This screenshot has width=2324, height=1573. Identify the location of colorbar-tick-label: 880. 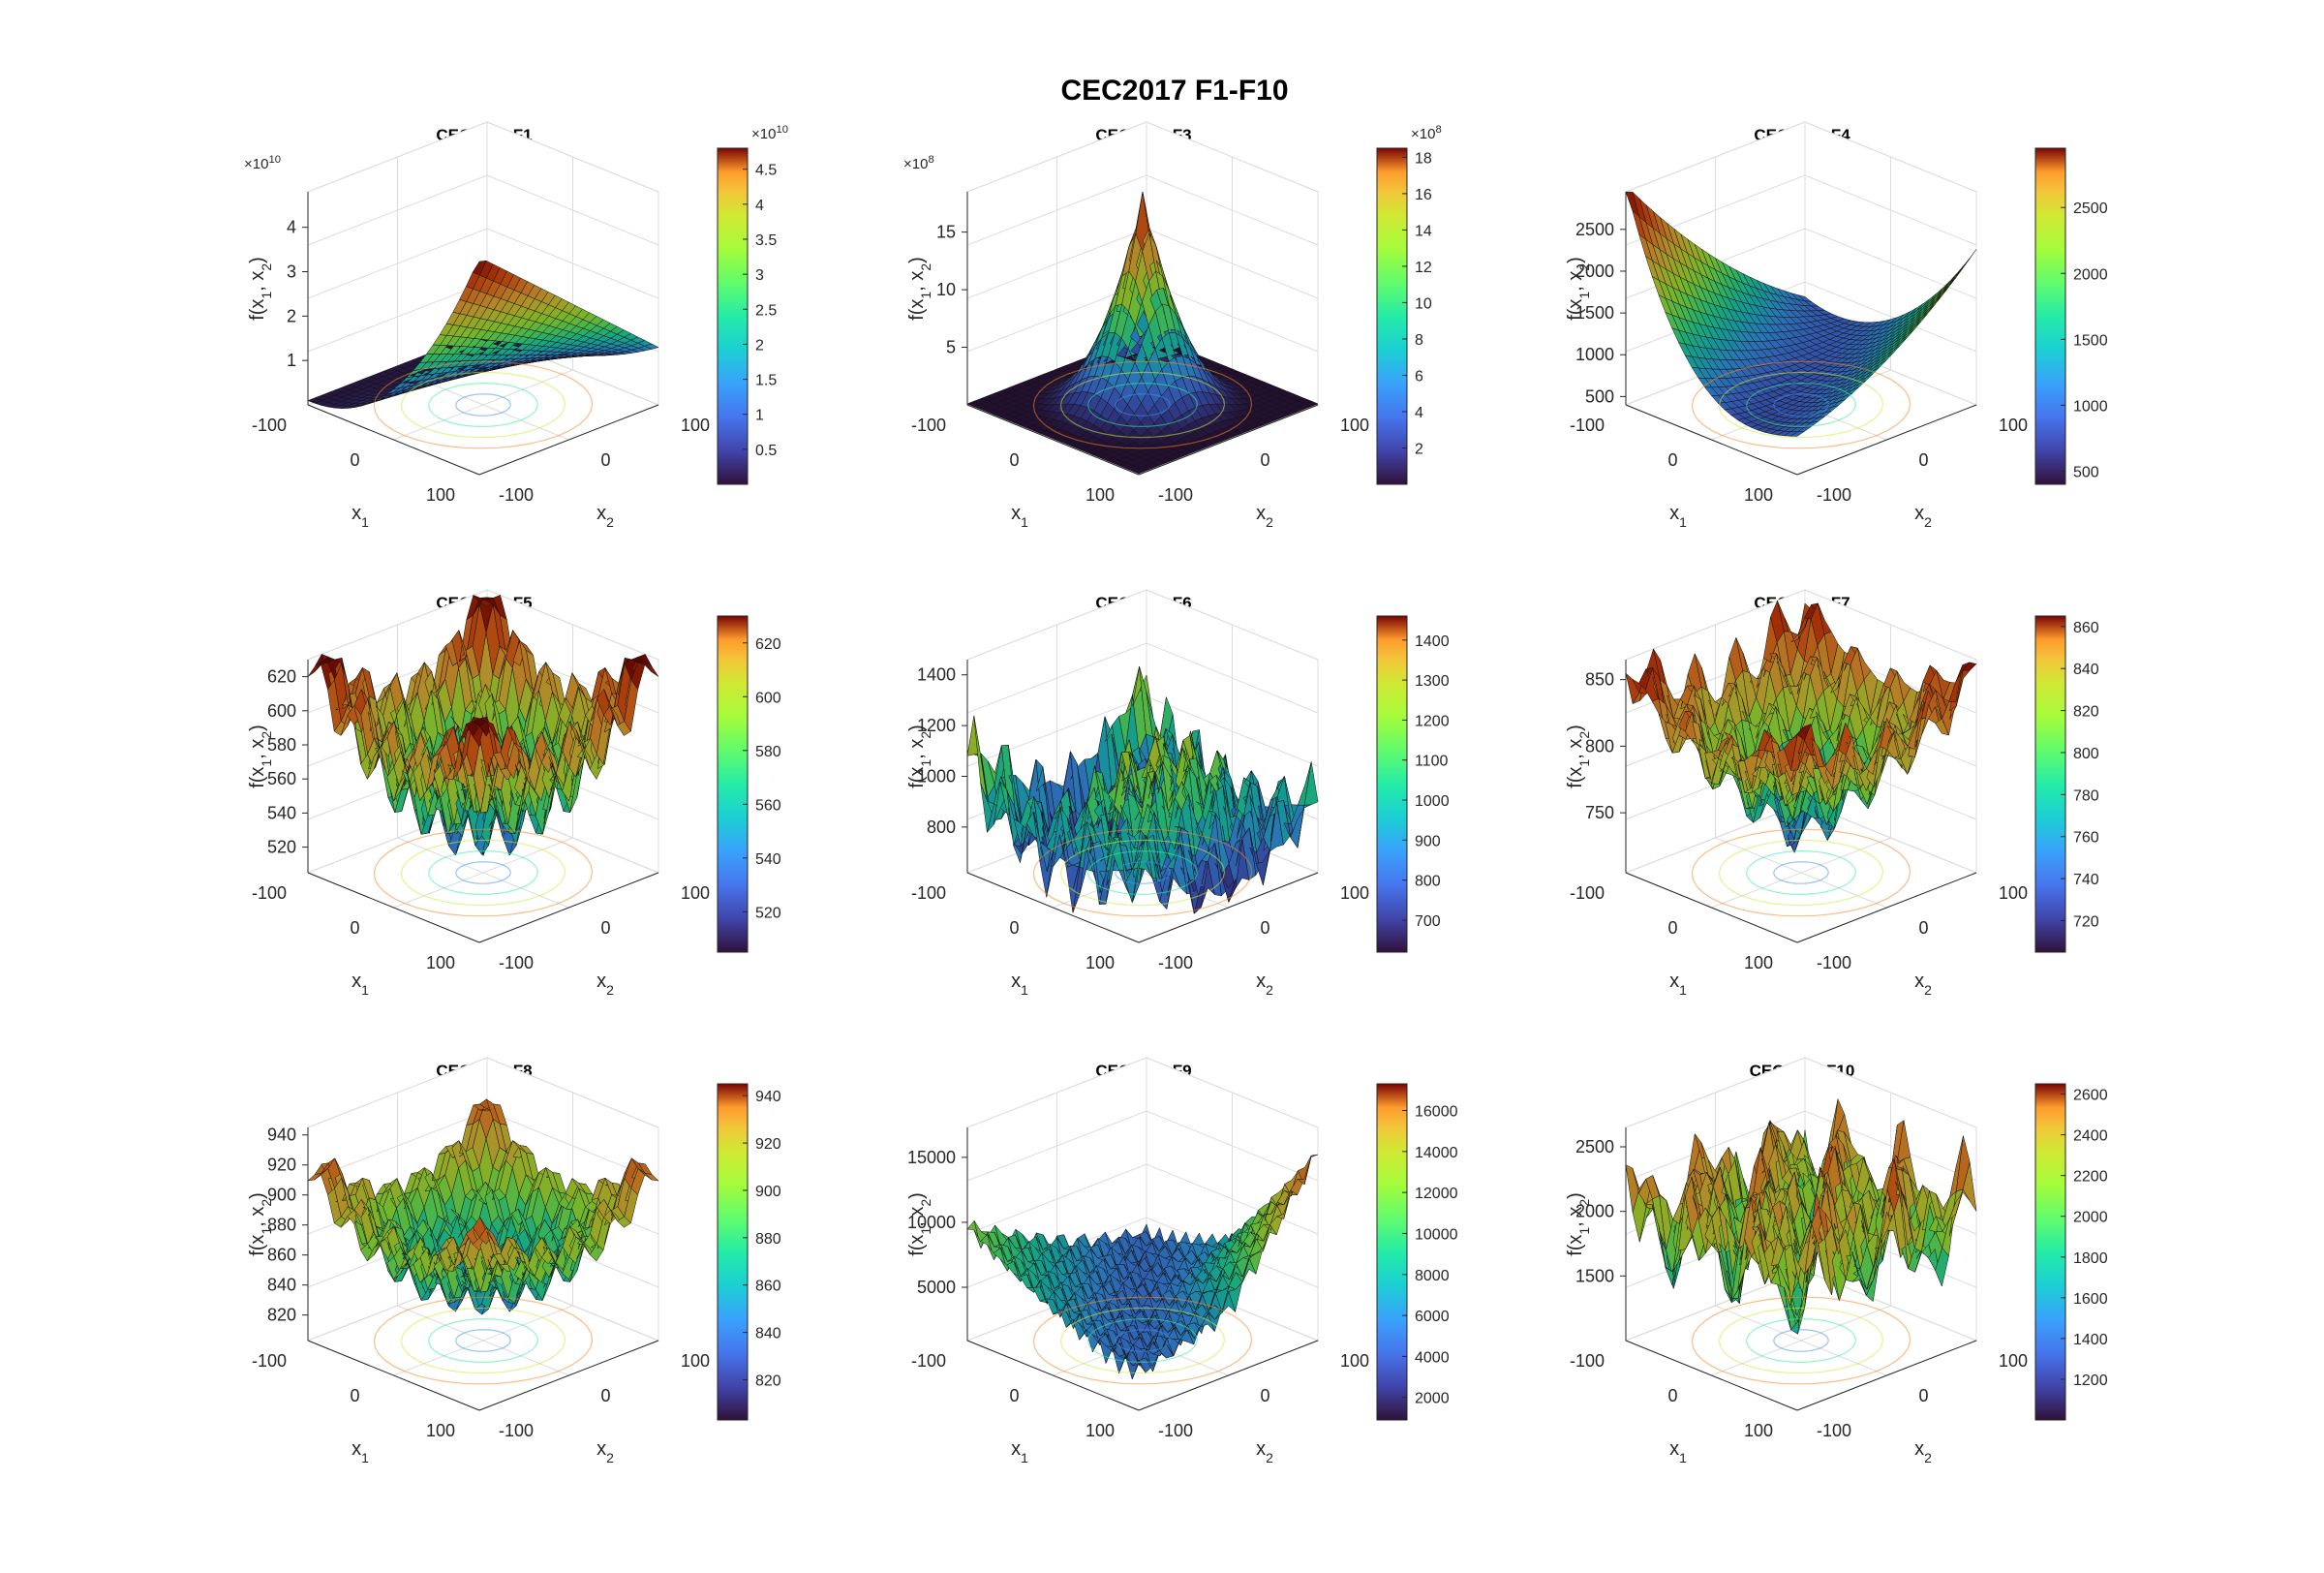
(768, 1239).